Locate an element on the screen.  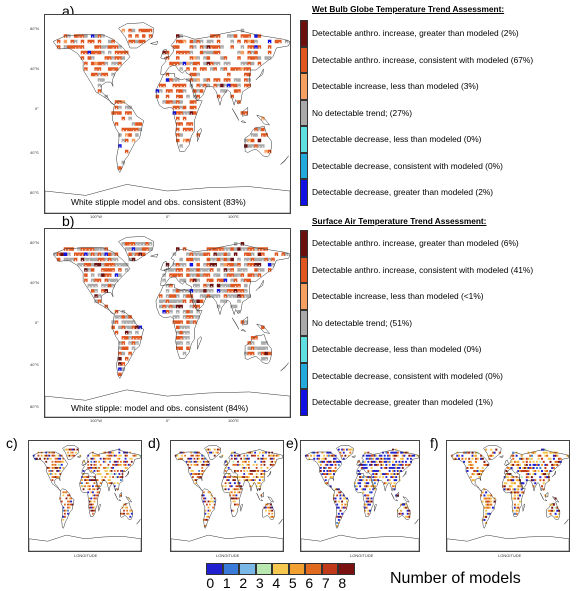
panel-a-lat-tick: 0° is located at coordinates (37, 108).